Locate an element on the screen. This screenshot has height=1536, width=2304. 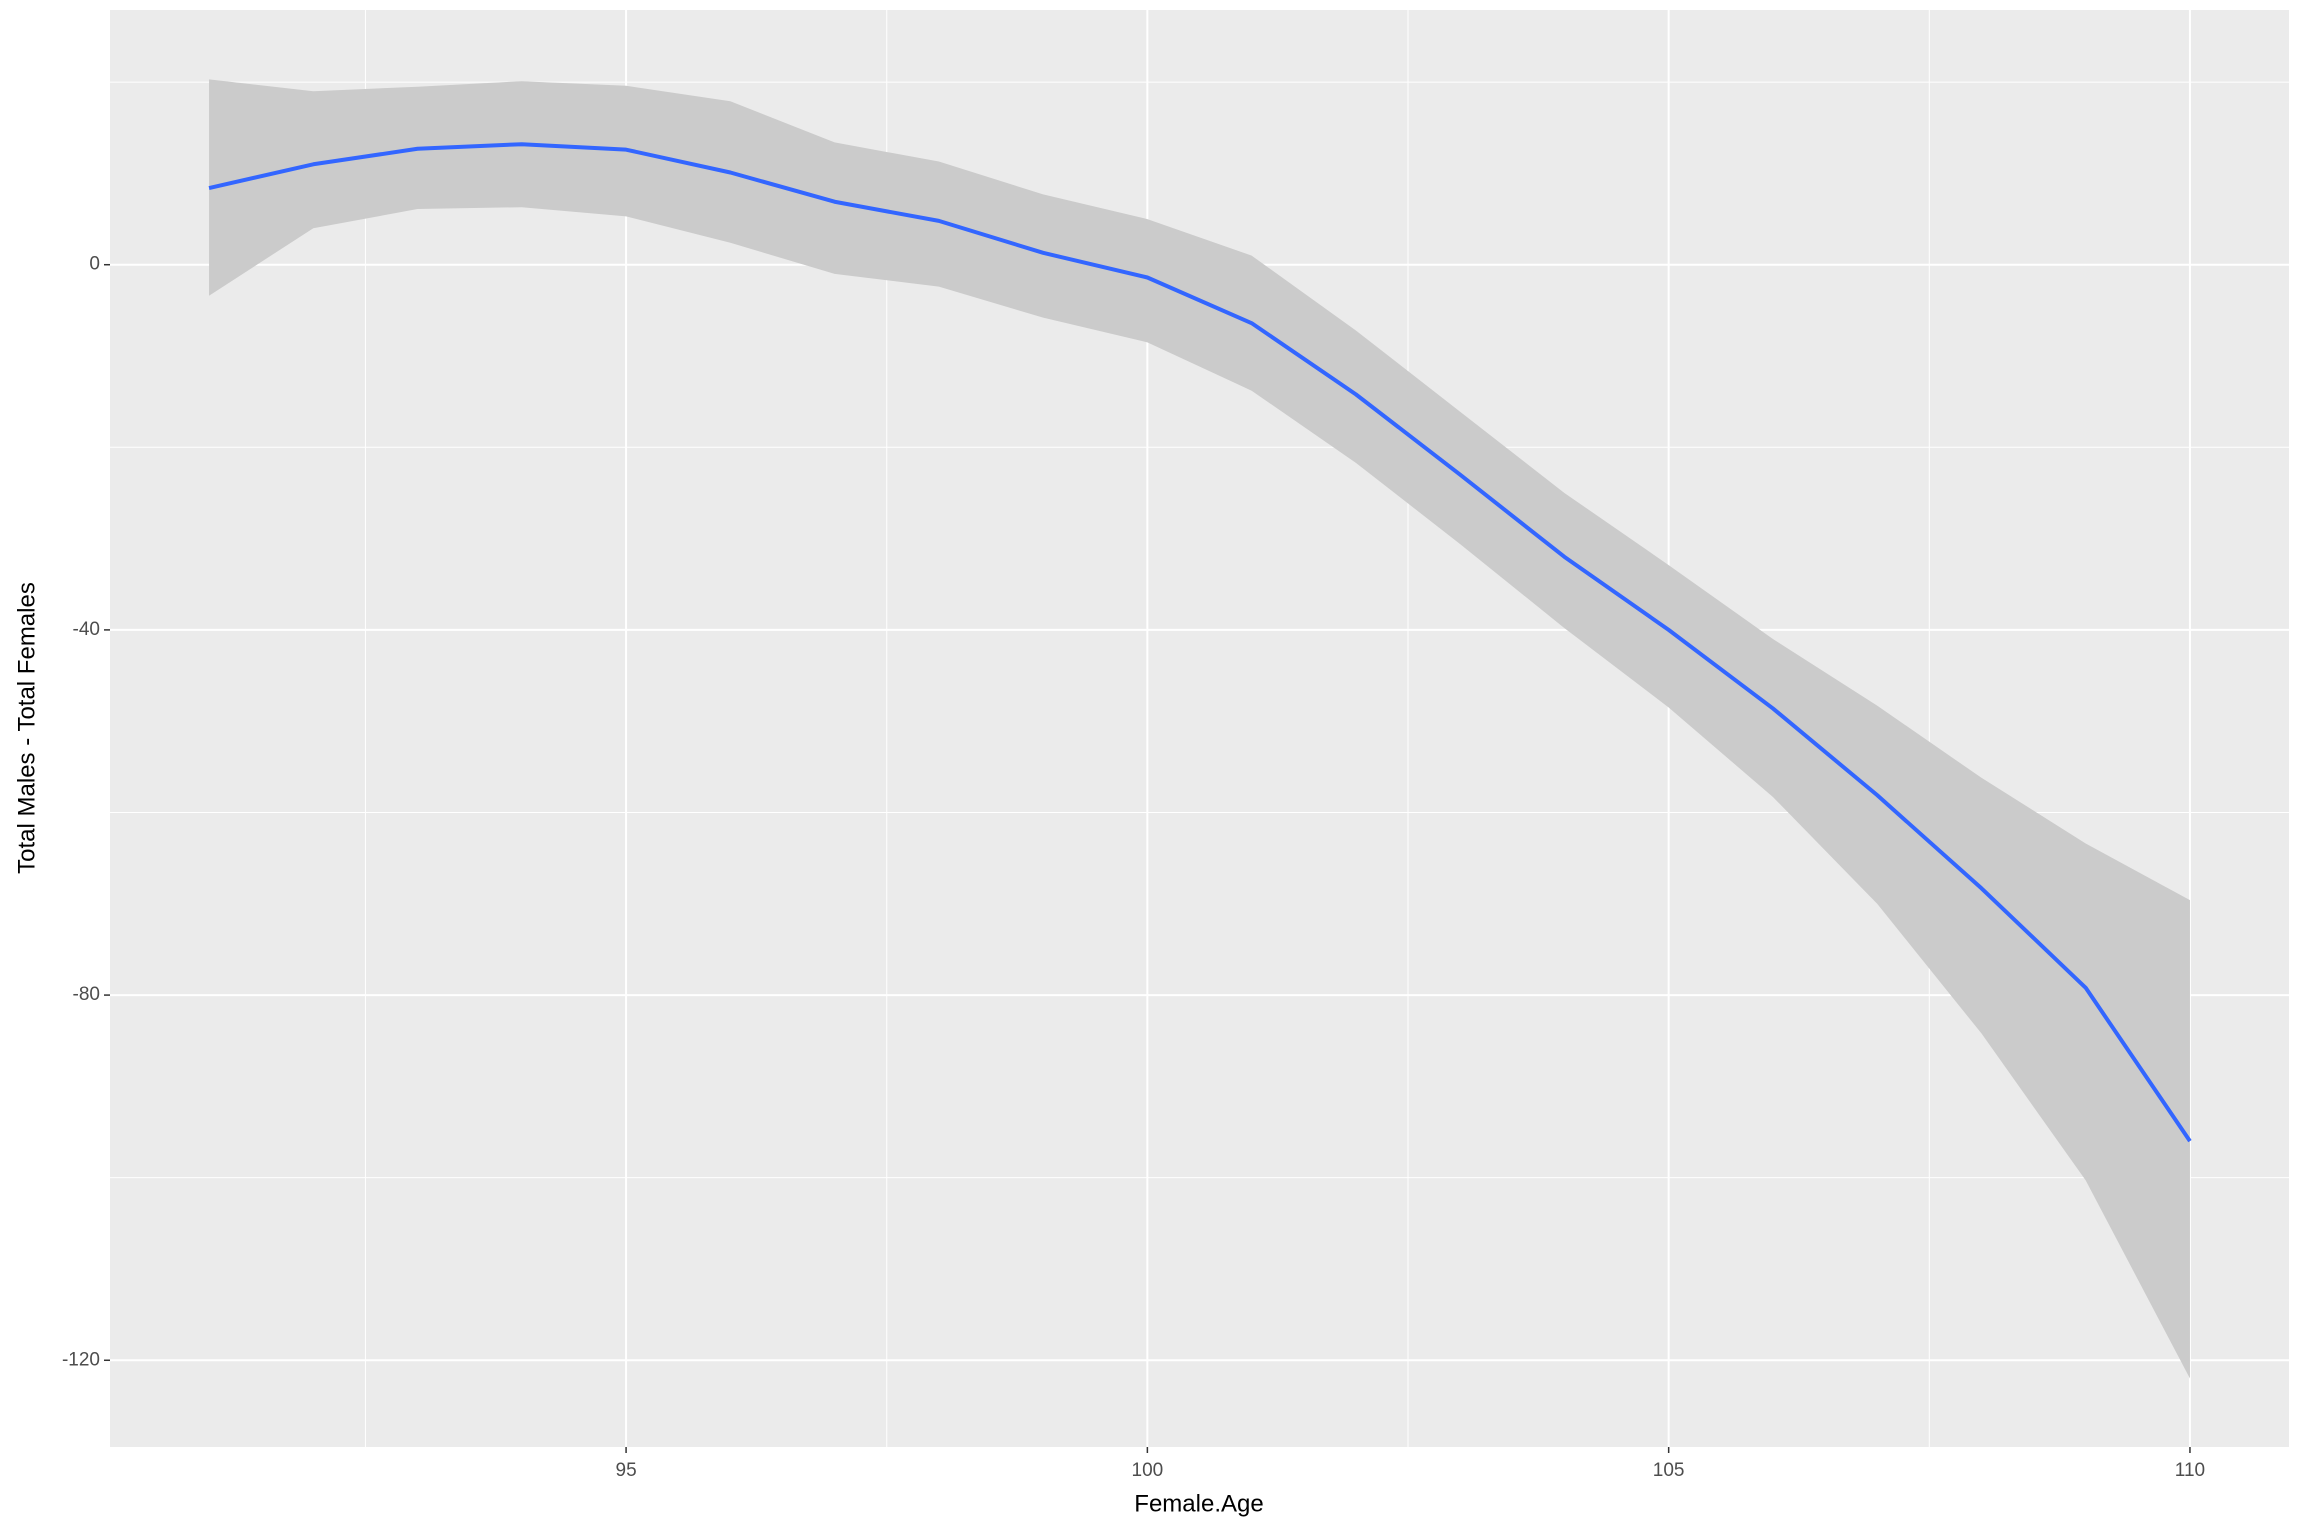
x-tick-label: 110 is located at coordinates (2190, 1470).